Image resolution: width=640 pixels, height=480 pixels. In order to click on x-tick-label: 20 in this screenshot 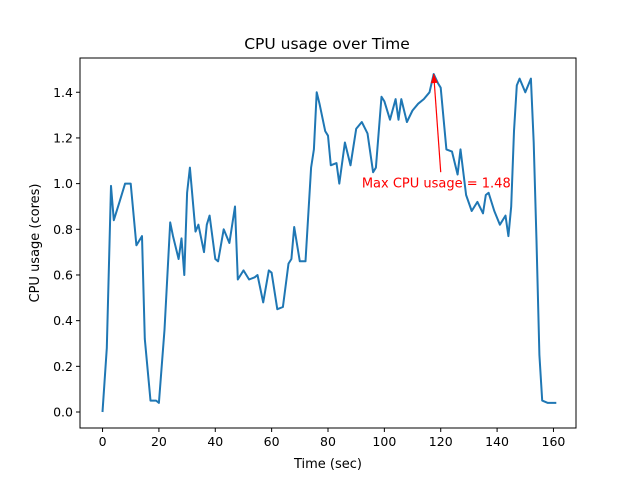, I will do `click(159, 441)`.